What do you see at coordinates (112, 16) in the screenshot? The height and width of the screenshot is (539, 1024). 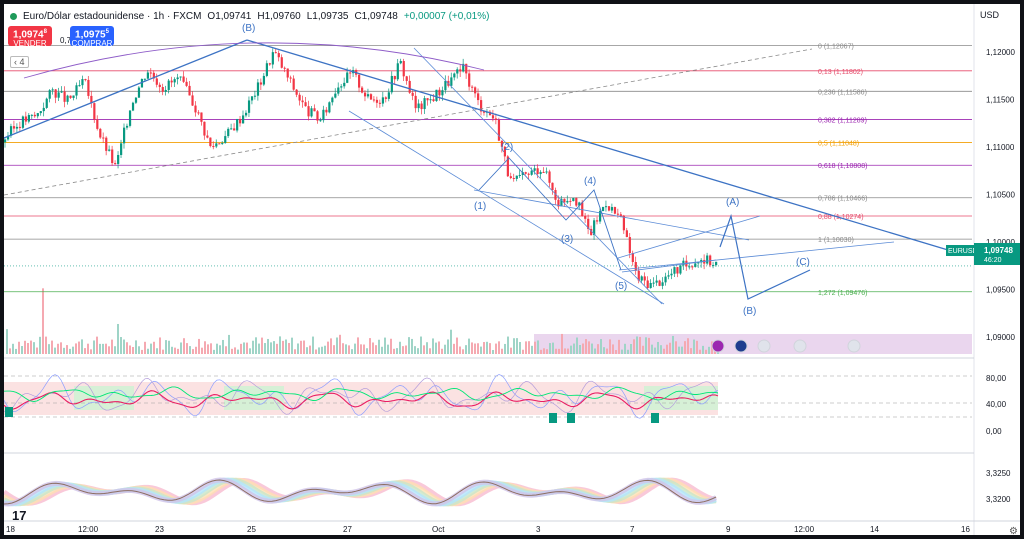 I see `symbol-title: Euro/Dólar estadounidense · 1h · FXCM` at bounding box center [112, 16].